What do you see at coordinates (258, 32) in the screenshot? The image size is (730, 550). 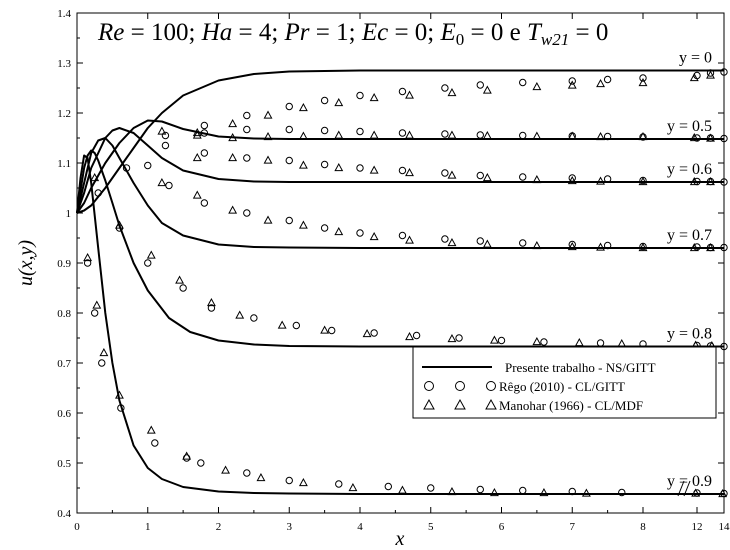 I see `title-segment: = 4;` at bounding box center [258, 32].